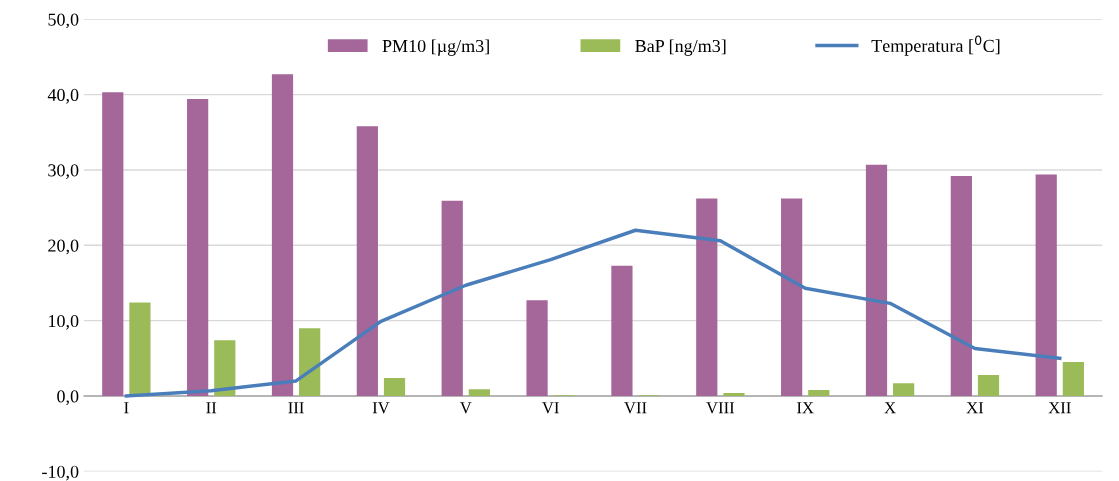 The height and width of the screenshot is (481, 1119). I want to click on legend-label: PM10 [µg/m3], so click(435, 47).